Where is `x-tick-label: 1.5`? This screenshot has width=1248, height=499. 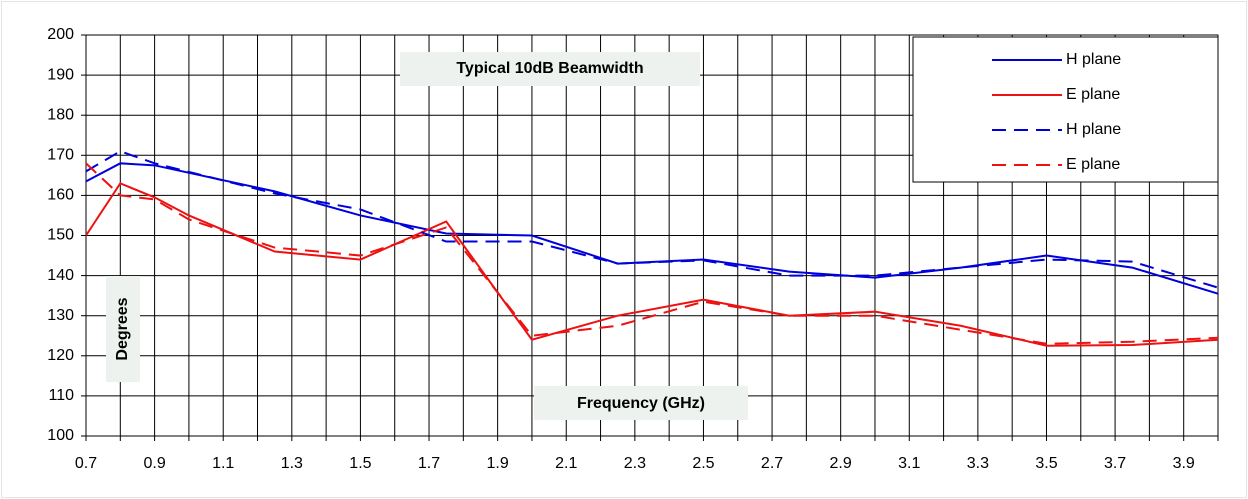
x-tick-label: 1.5 is located at coordinates (360, 463).